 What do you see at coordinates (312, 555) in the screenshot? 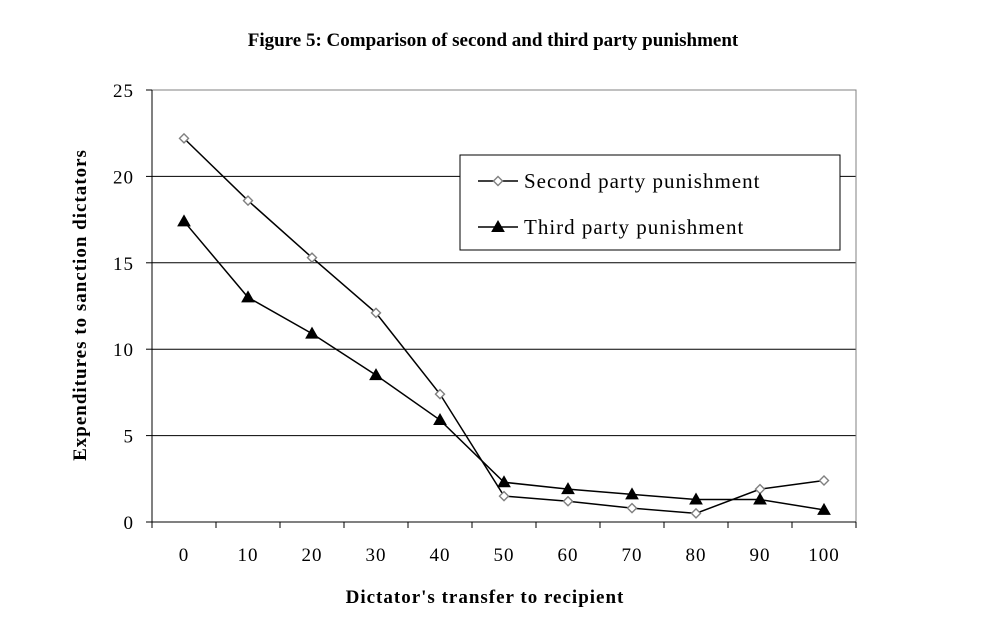
I see `x-tick-label-20: 20` at bounding box center [312, 555].